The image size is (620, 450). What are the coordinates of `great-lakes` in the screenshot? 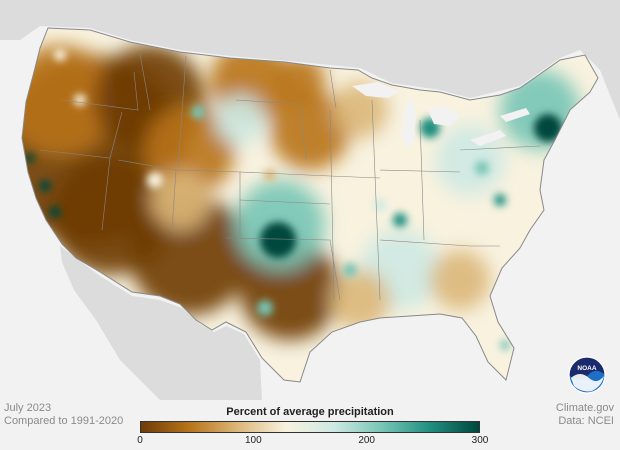 It's located at (441, 116).